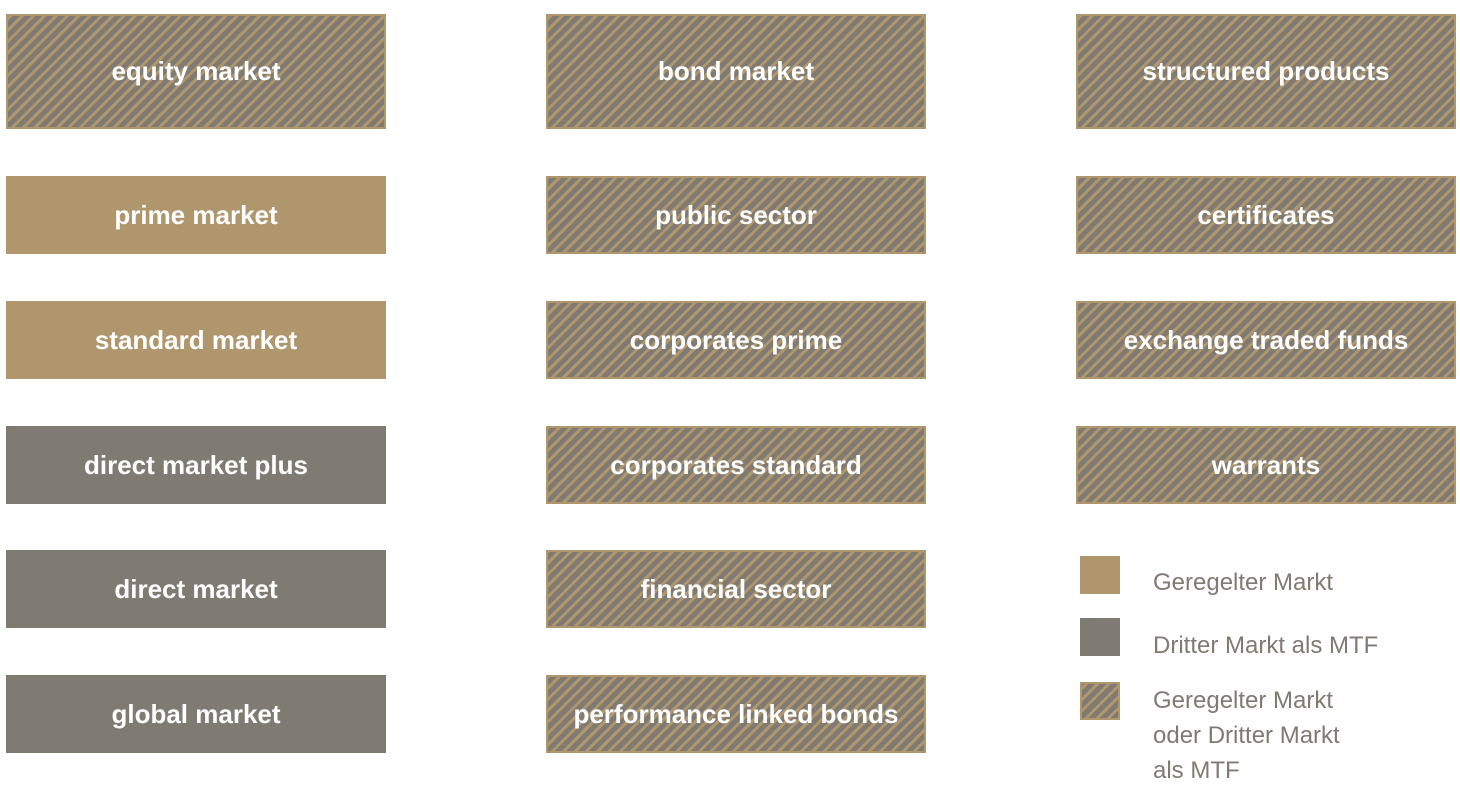 The height and width of the screenshot is (788, 1460). I want to click on segment-box: public sector, so click(736, 215).